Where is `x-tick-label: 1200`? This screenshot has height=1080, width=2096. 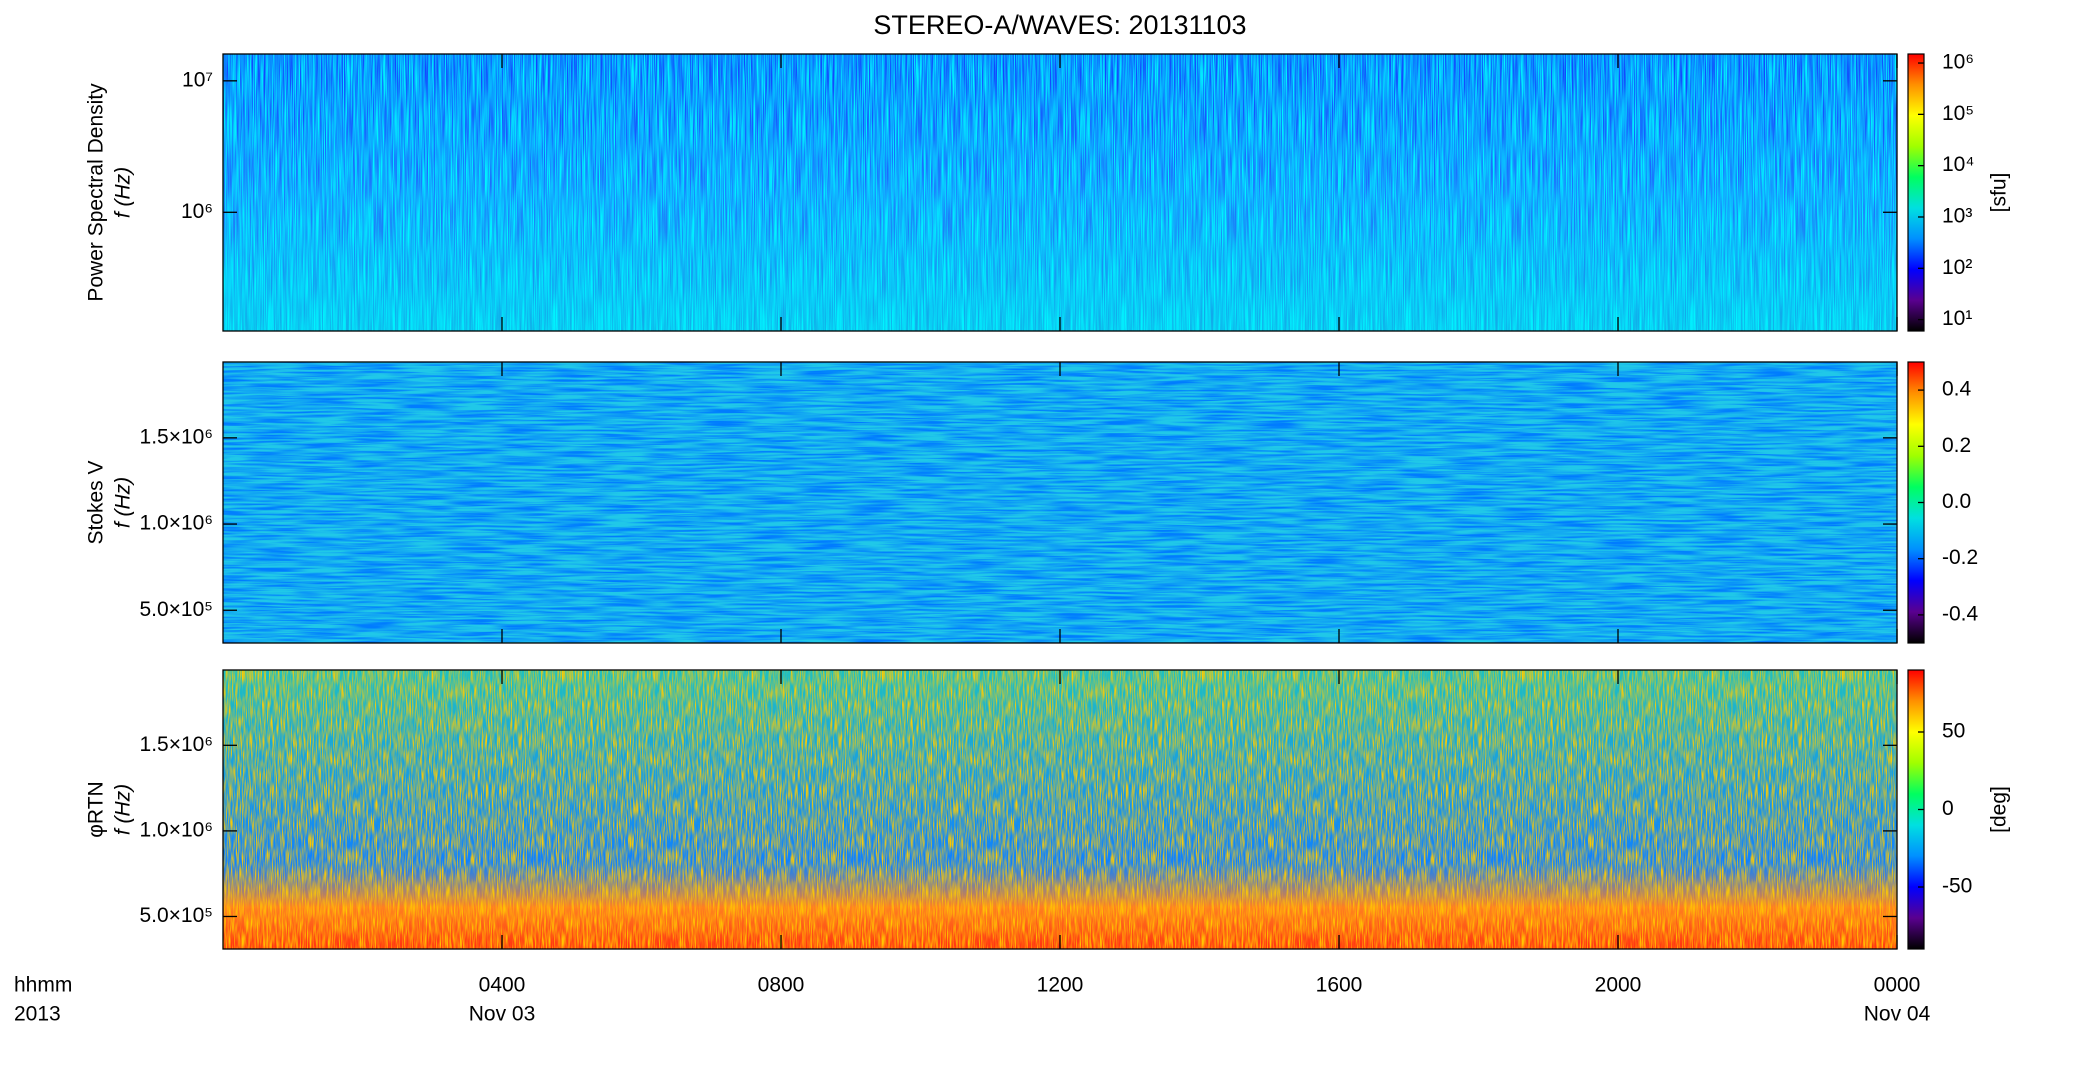
x-tick-label: 1200 is located at coordinates (1060, 985).